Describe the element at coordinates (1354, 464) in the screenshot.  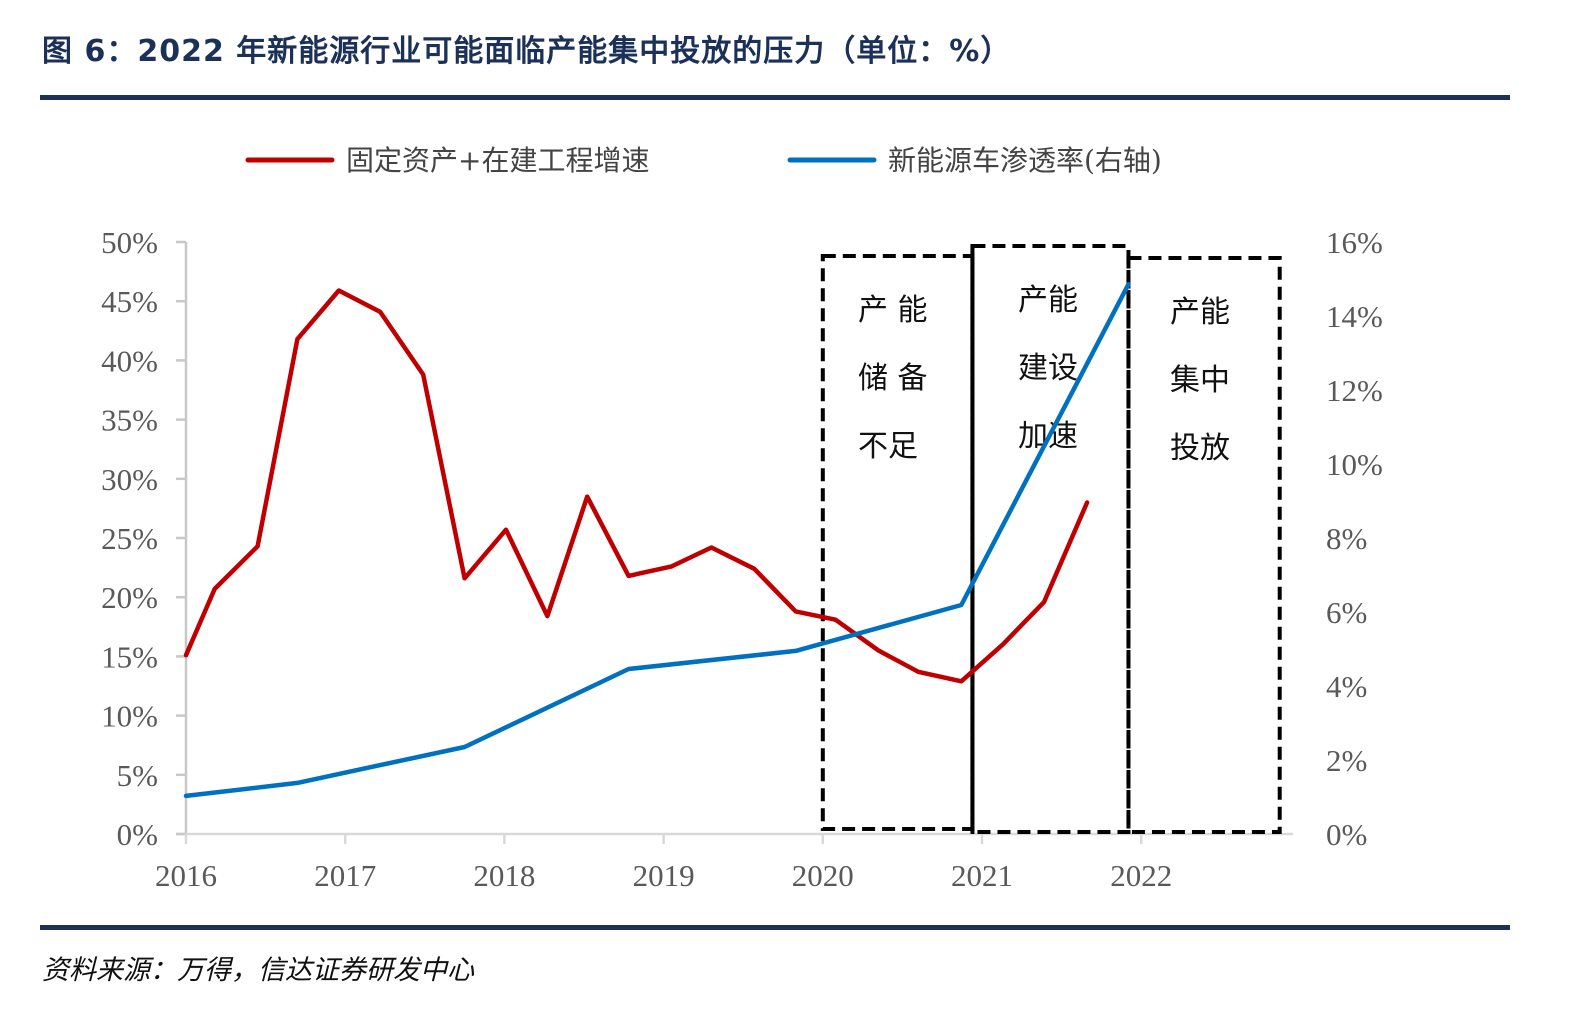
I see `right-axis-tick-label: 10%` at that location.